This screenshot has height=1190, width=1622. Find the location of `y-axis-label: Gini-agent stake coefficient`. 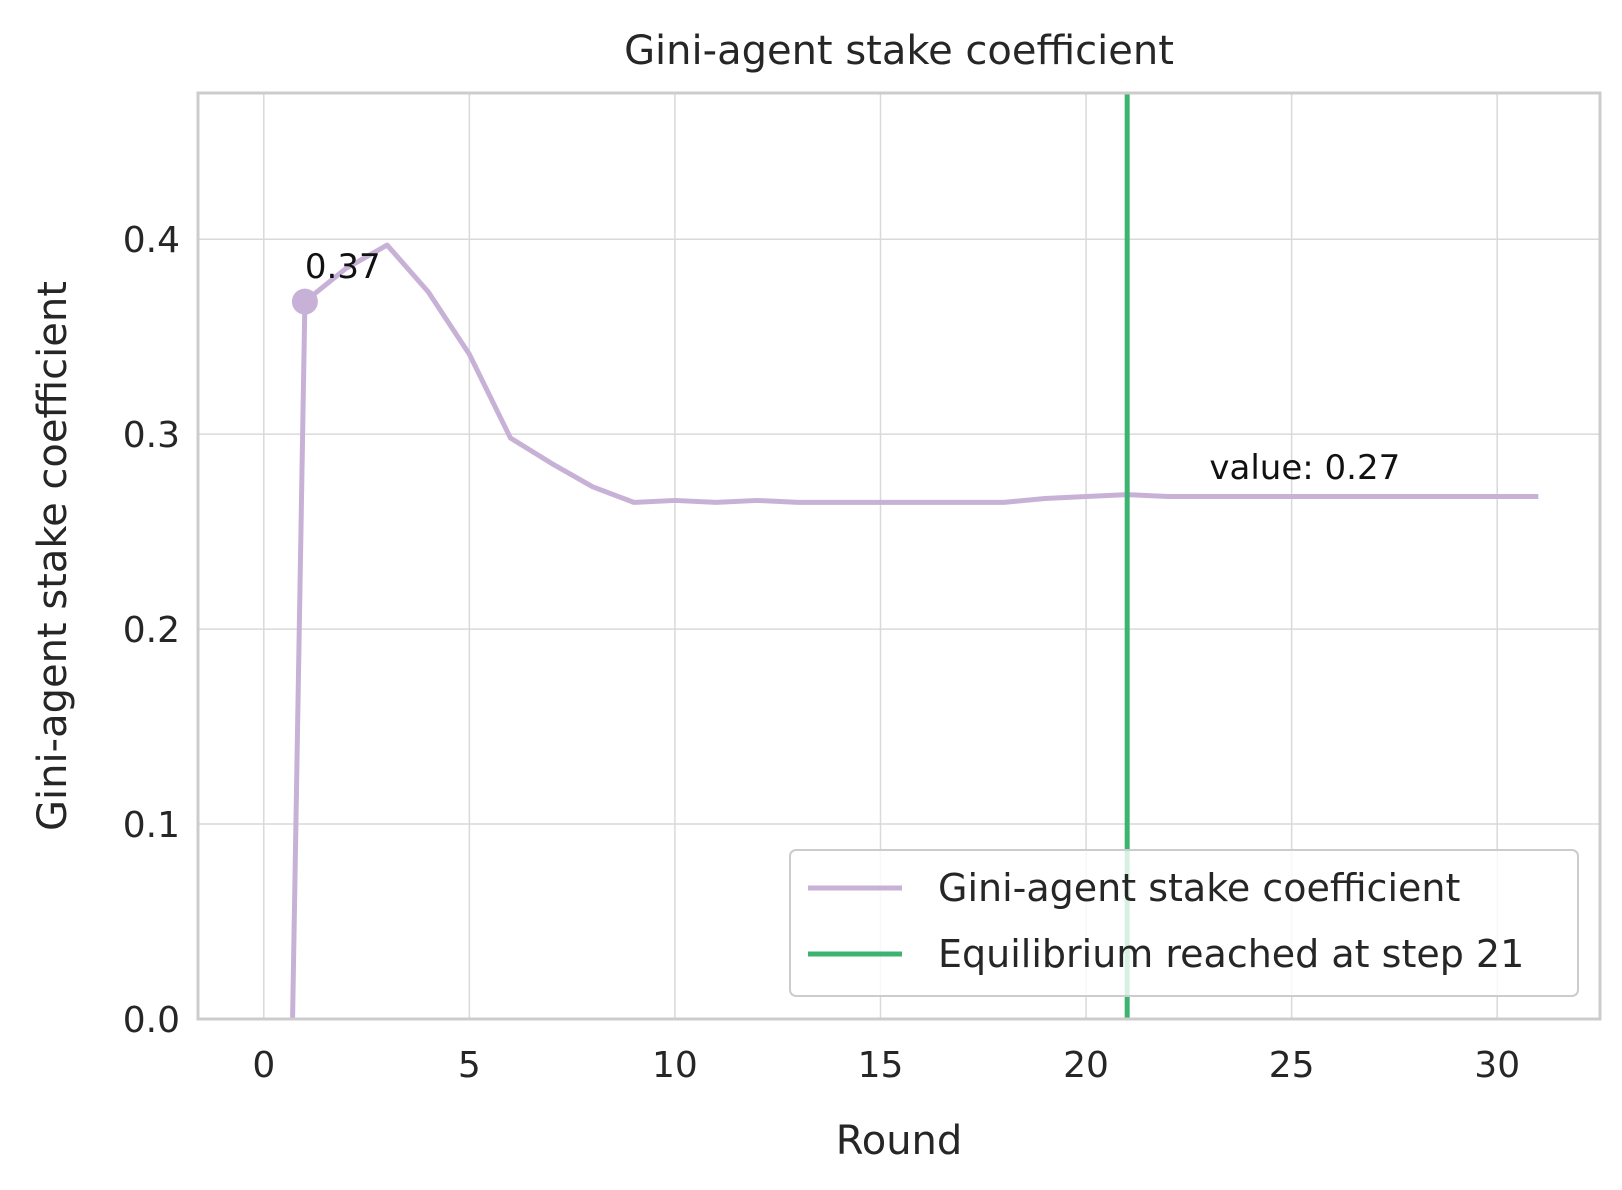

y-axis-label: Gini-agent stake coefficient is located at coordinates (53, 556).